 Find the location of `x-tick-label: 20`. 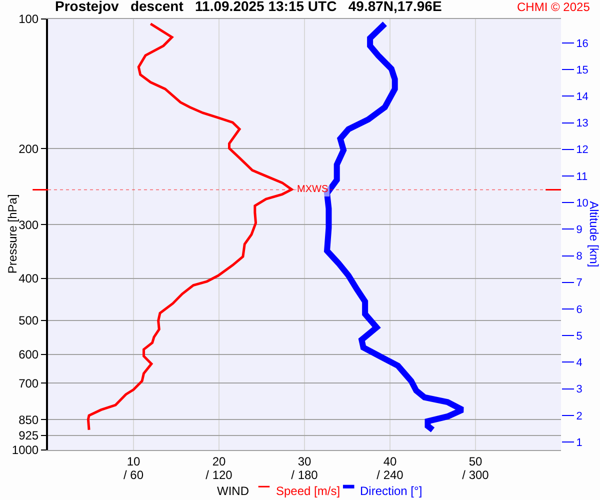

x-tick-label: 20 is located at coordinates (219, 461).